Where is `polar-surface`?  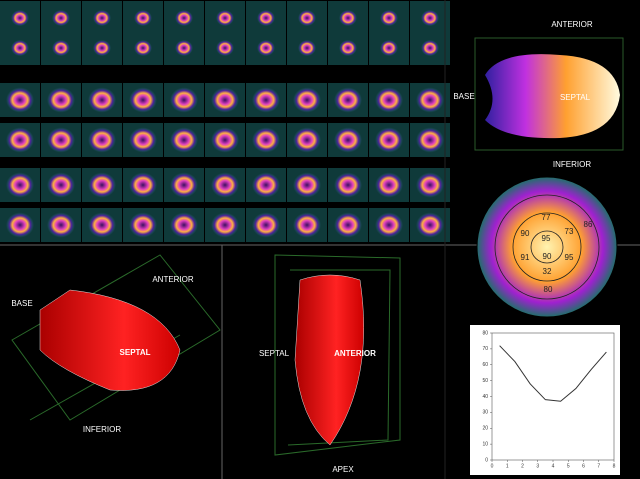
polar-surface is located at coordinates (552, 96).